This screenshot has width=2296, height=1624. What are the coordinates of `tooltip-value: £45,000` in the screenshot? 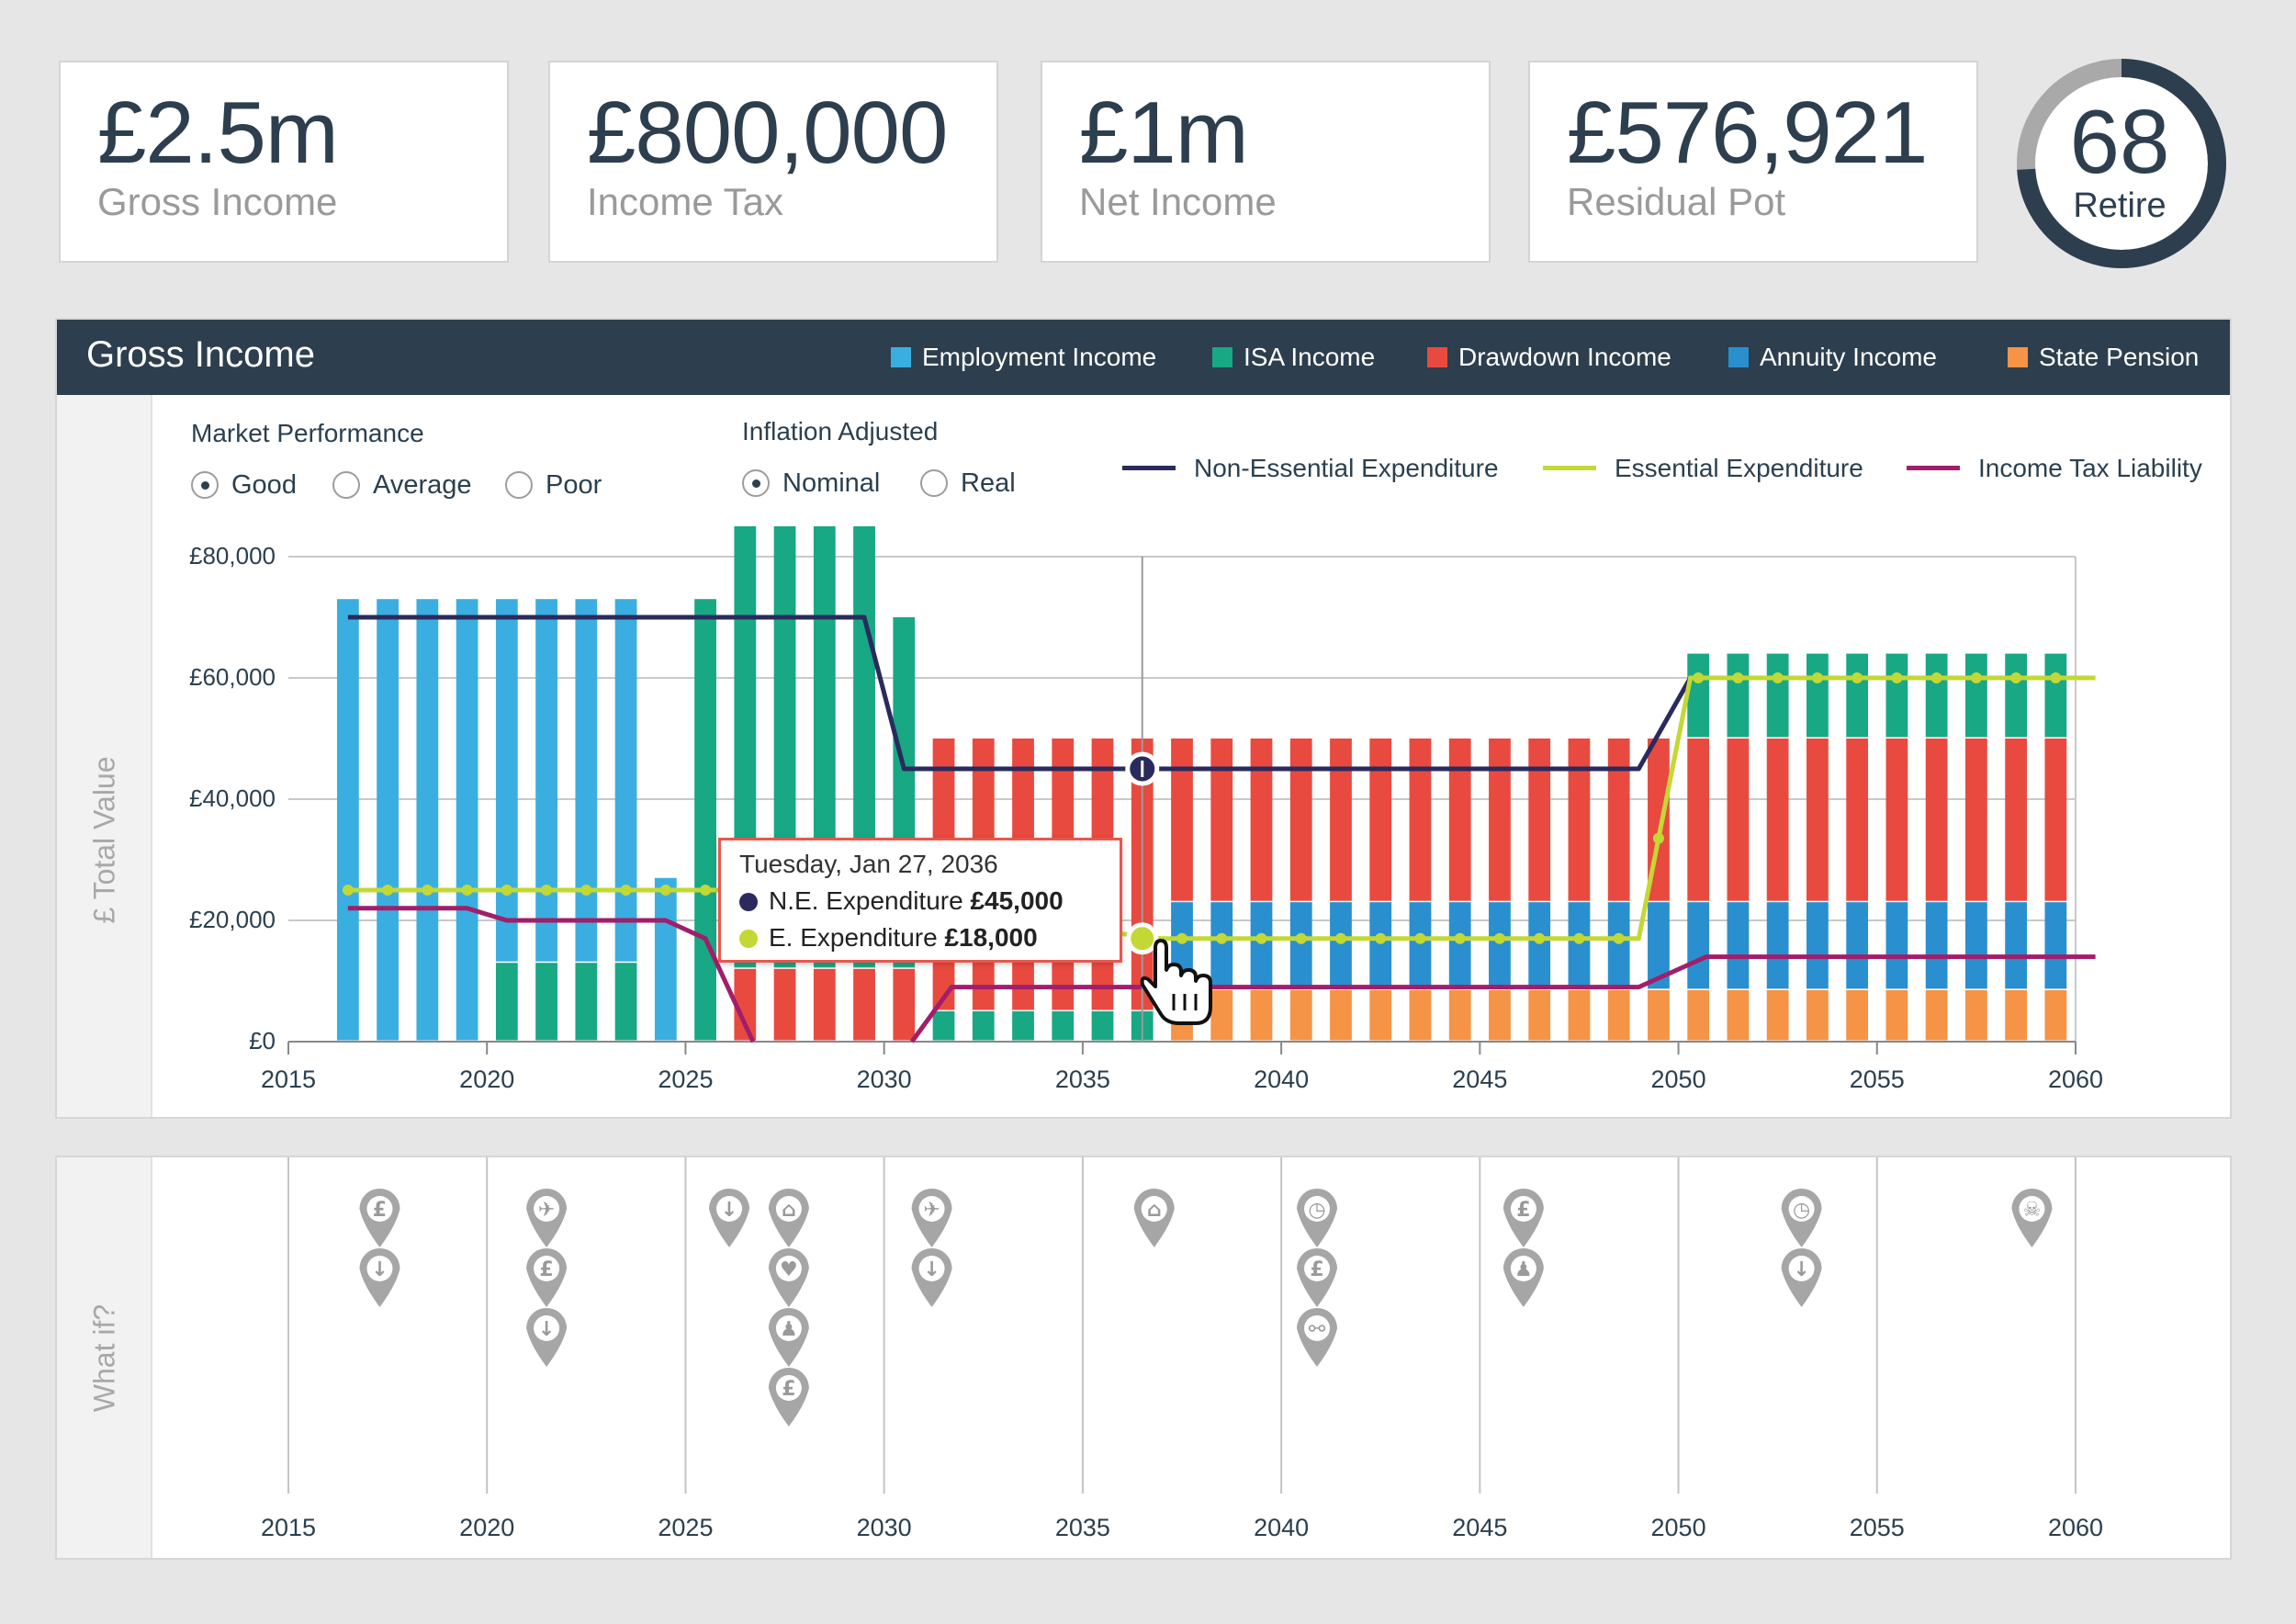 It's located at (1017, 900).